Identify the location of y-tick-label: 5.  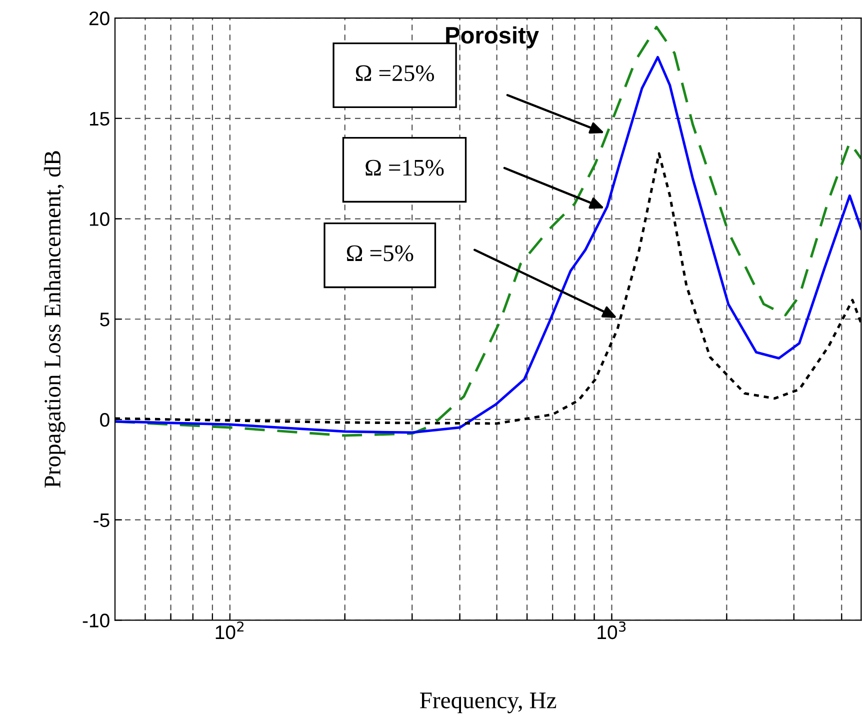
(105, 319).